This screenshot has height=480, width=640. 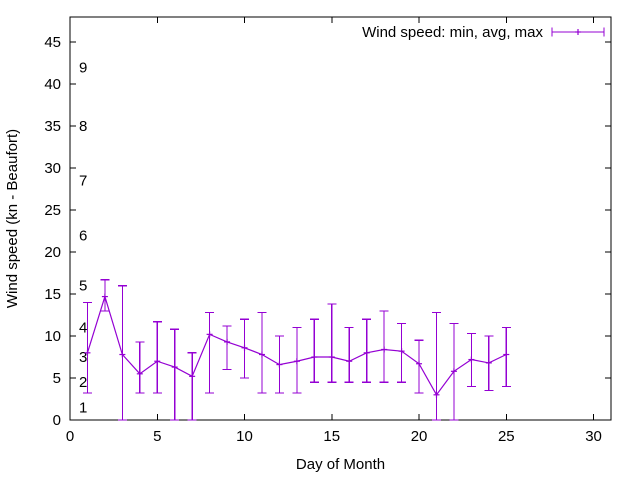 I want to click on beaufort-tick-label: 7, so click(x=83, y=181).